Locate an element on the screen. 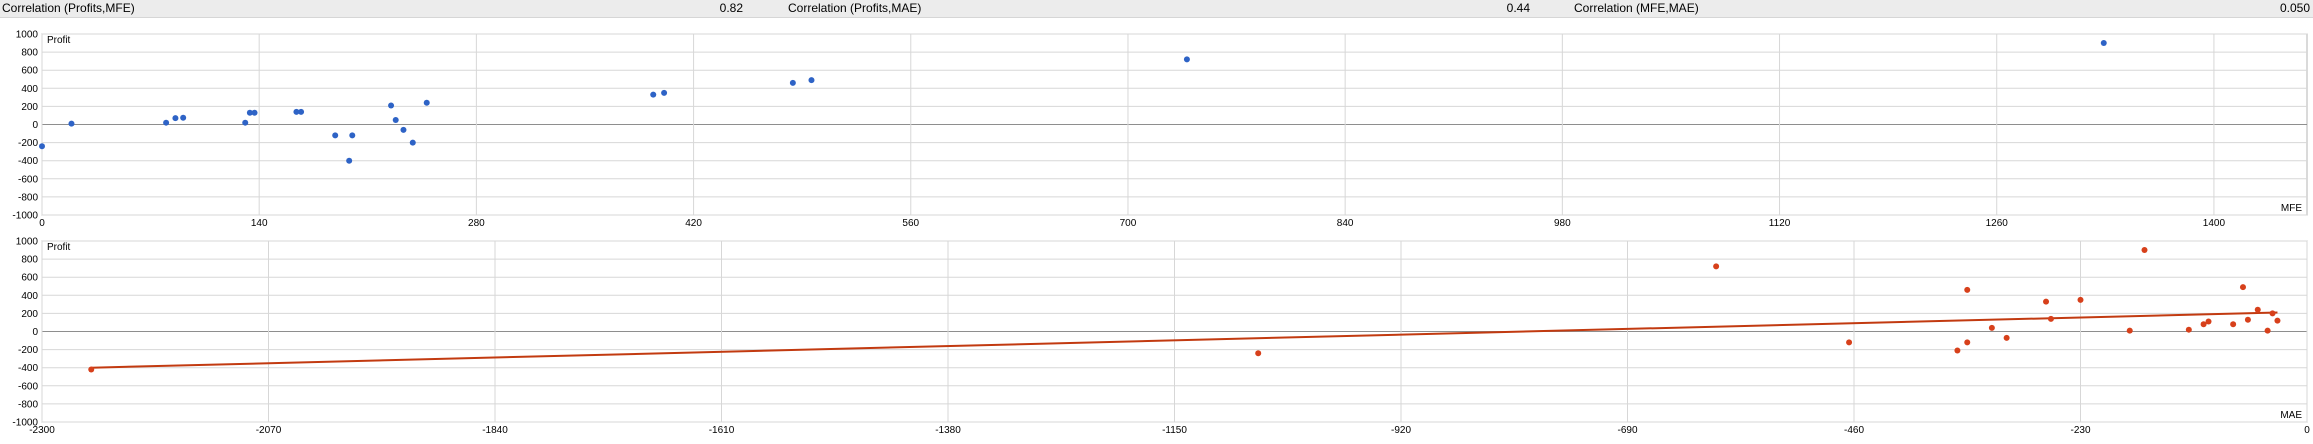 The image size is (2313, 444). x-tick-label: -1380 is located at coordinates (948, 430).